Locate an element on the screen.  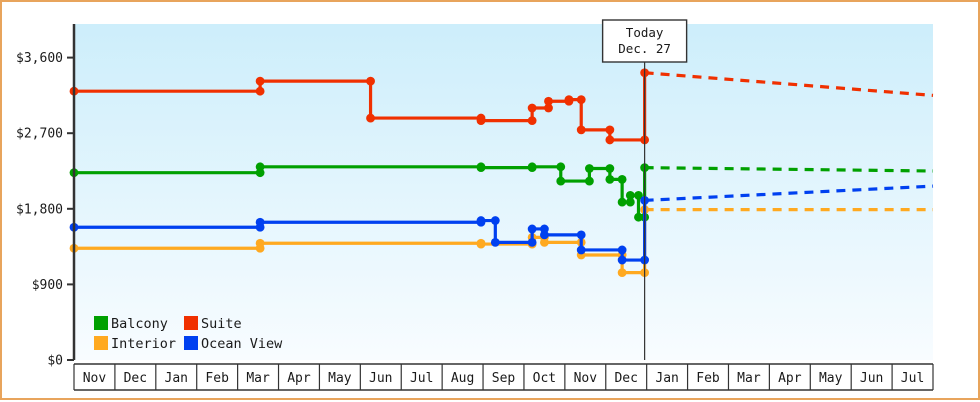
x-month-label-2: Jan is located at coordinates (176, 378).